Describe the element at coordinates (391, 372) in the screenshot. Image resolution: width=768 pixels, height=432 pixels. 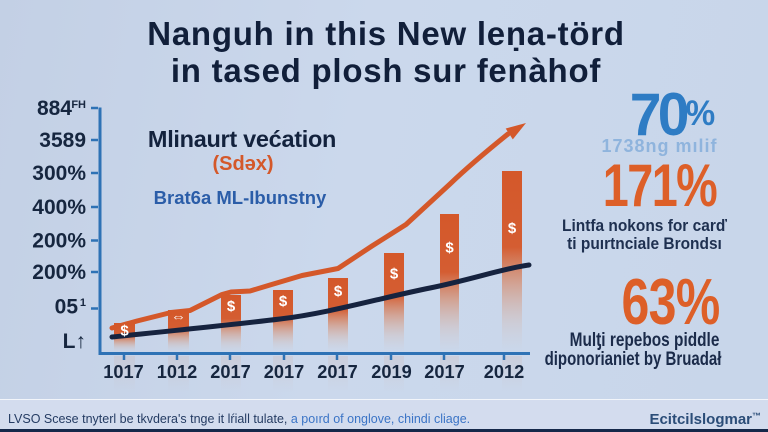
I see `svg-text: 2019` at that location.